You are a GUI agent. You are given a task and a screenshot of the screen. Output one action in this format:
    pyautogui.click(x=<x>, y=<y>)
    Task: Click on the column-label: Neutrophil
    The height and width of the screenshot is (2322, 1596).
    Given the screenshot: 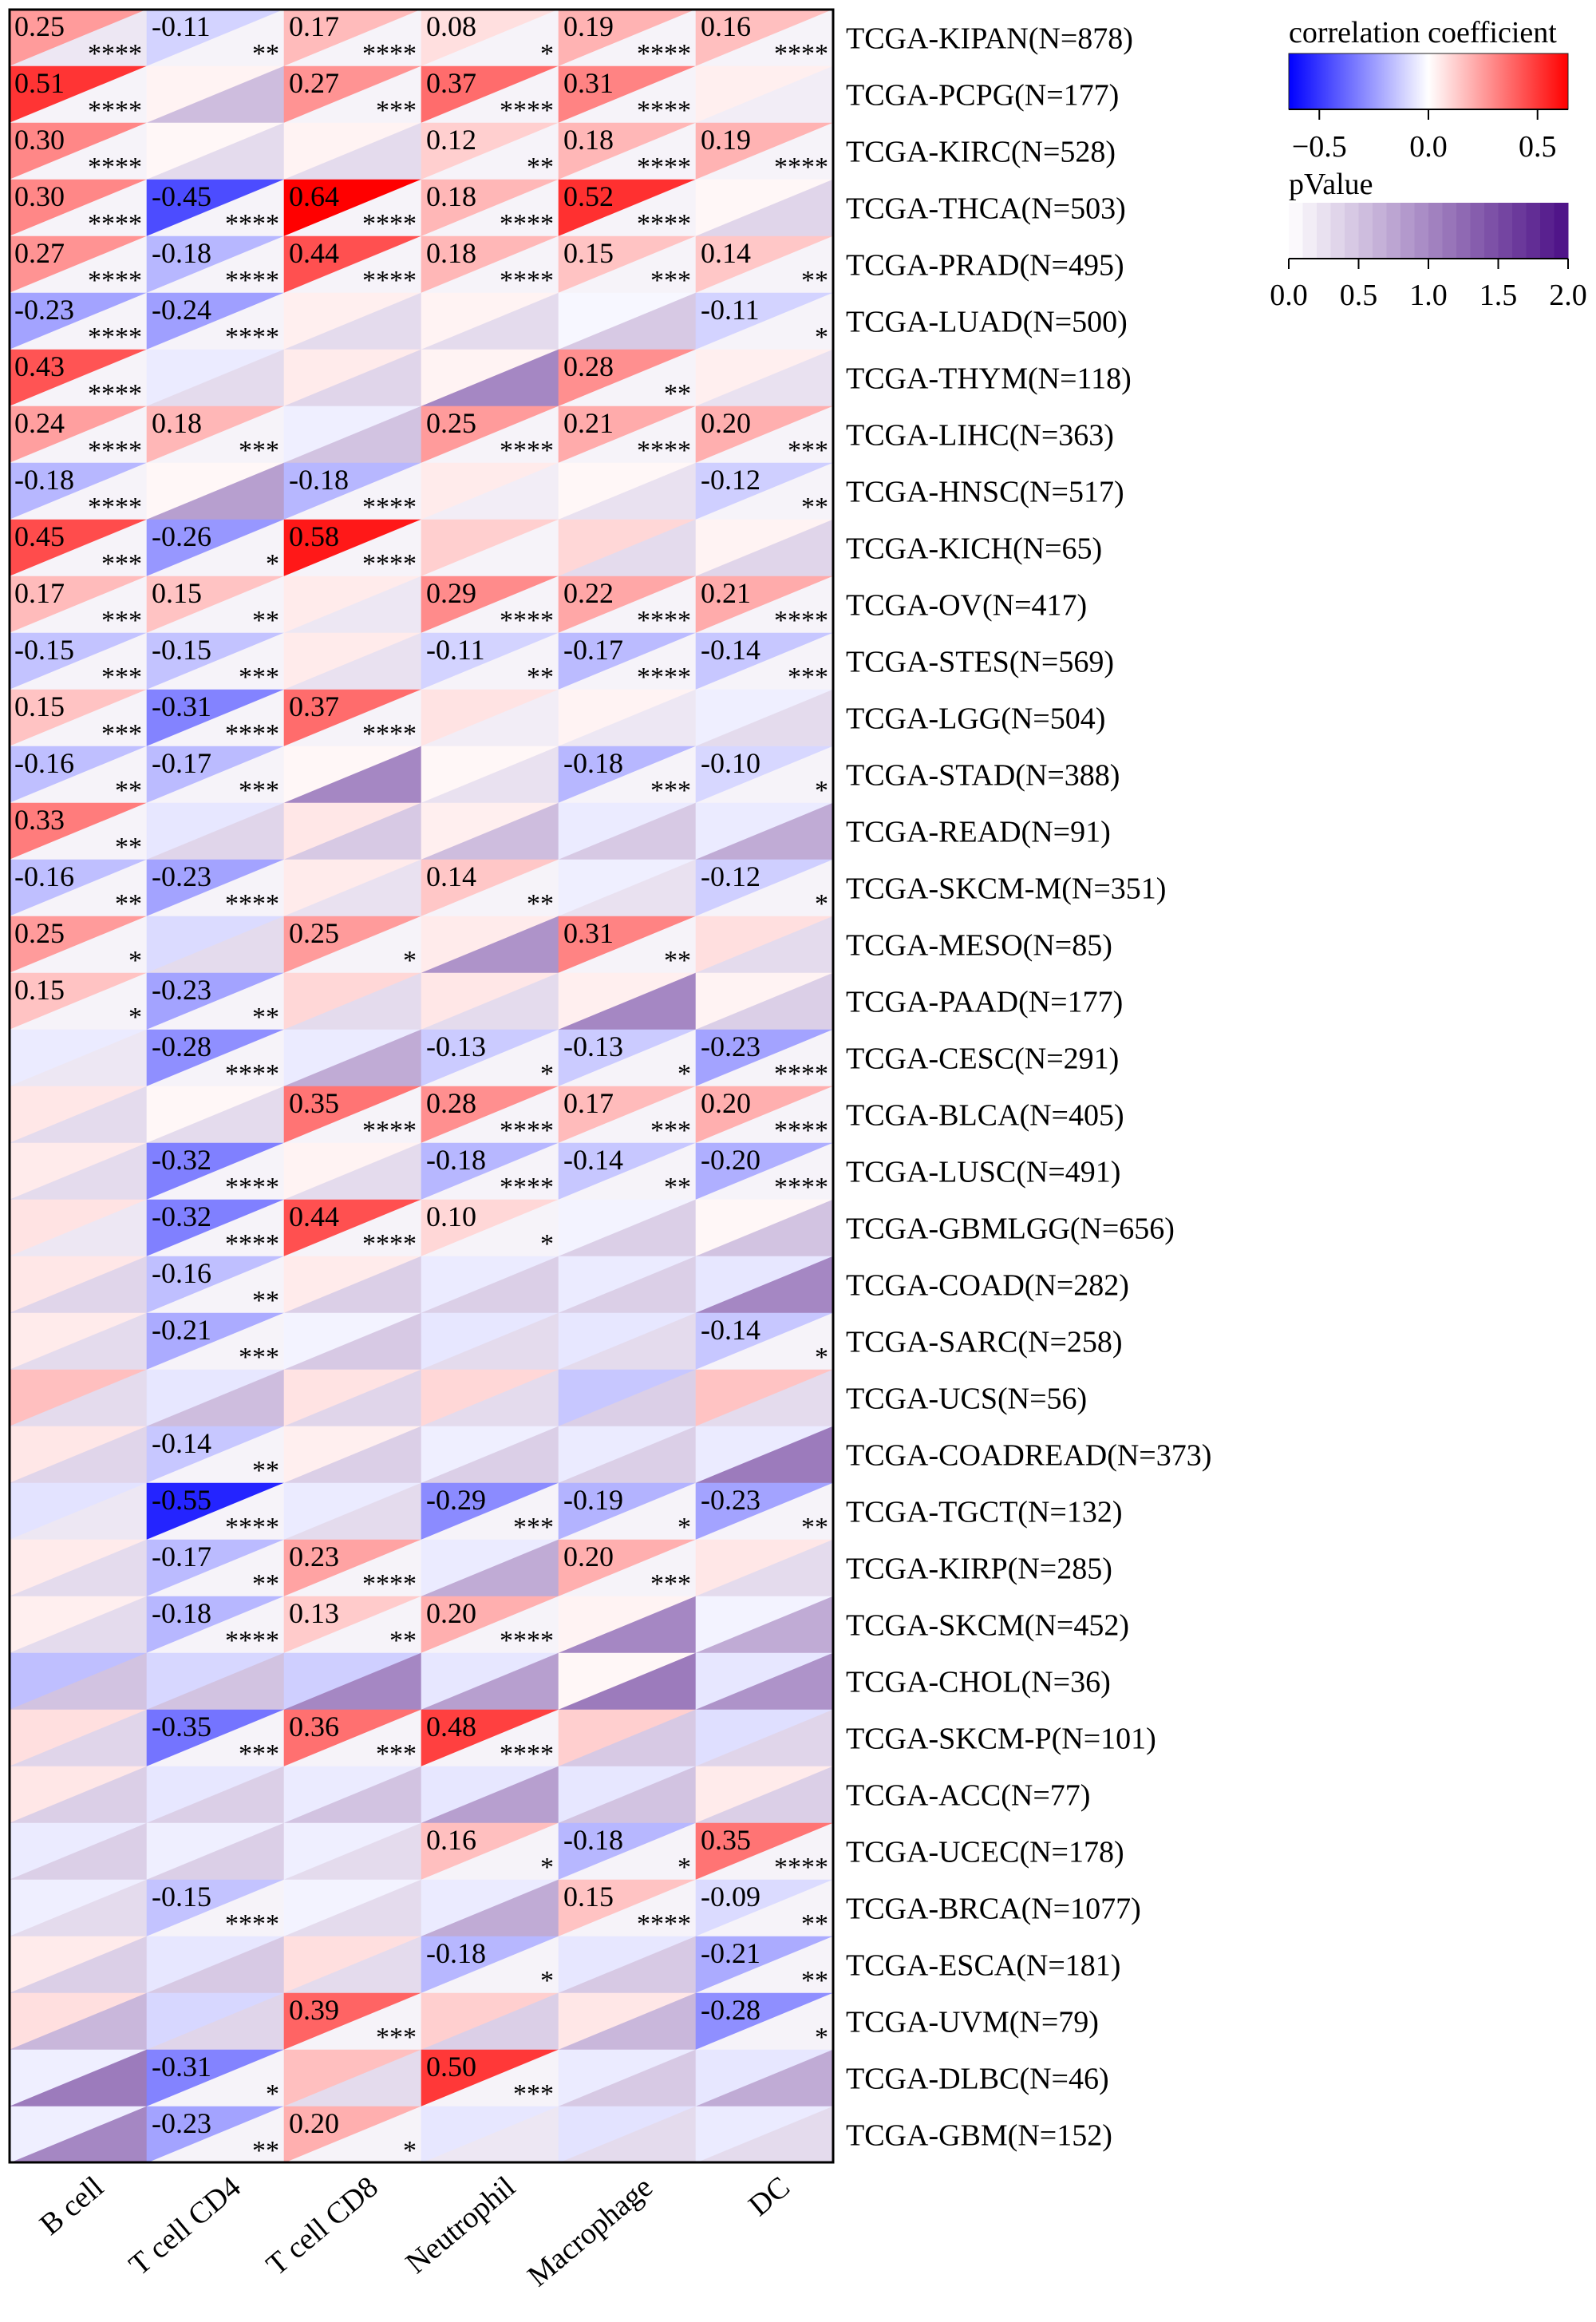 What is the action you would take?
    pyautogui.click(x=461, y=2225)
    